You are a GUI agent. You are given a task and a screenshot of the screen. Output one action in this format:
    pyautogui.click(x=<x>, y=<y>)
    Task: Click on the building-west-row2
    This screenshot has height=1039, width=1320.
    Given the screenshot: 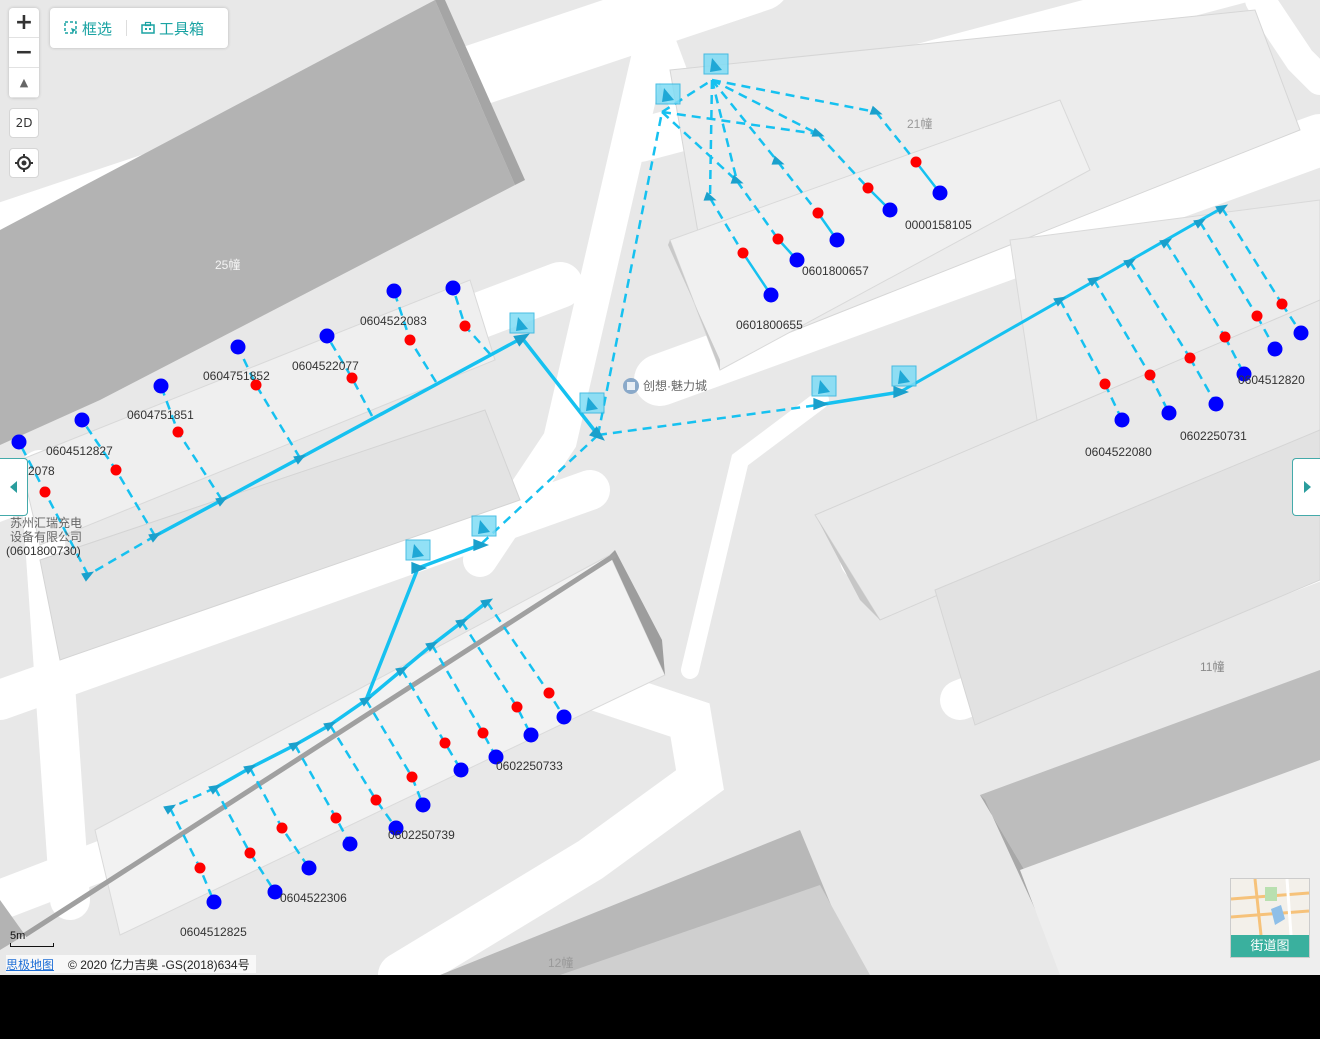 What is the action you would take?
    pyautogui.click(x=280, y=535)
    